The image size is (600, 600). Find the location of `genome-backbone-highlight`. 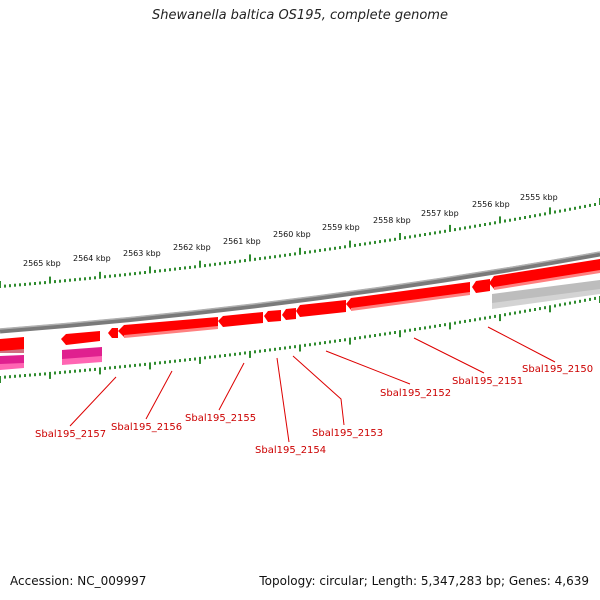

genome-backbone-highlight is located at coordinates (300, 290).